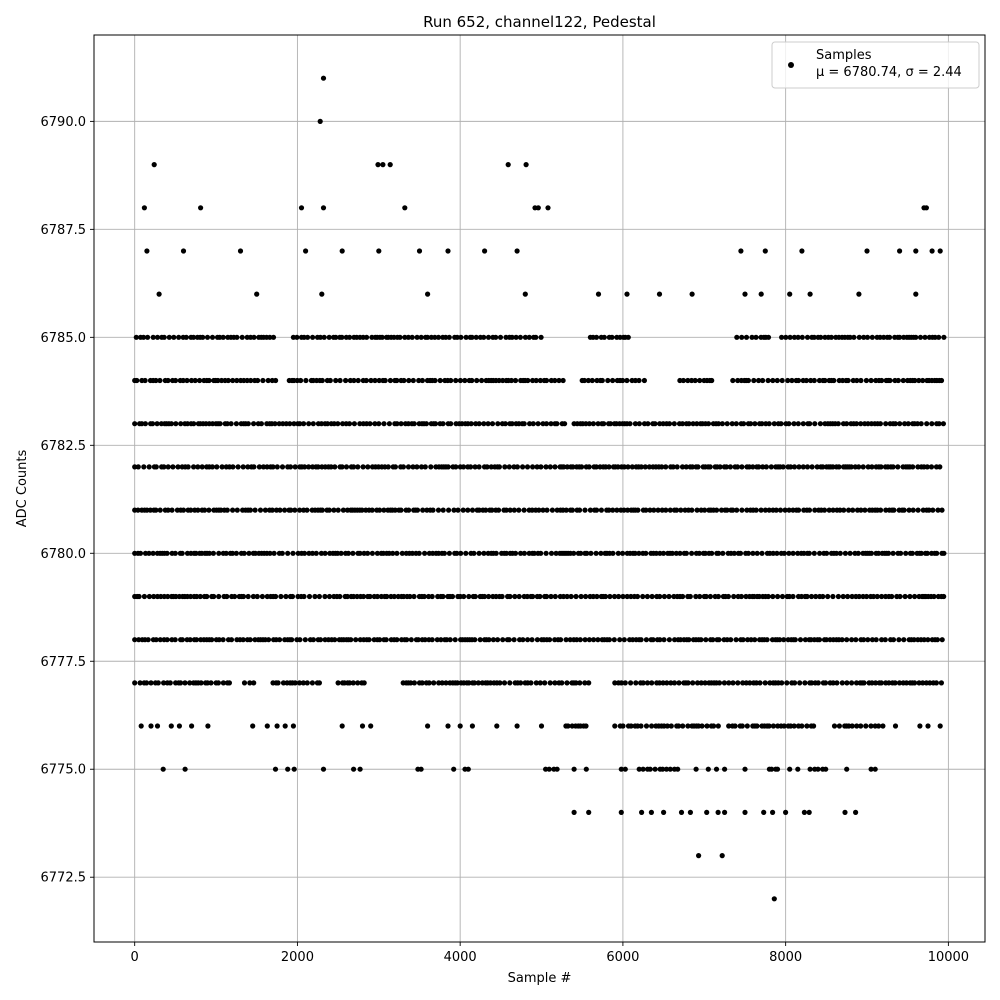 Image resolution: width=1000 pixels, height=1000 pixels. Describe the element at coordinates (889, 72) in the screenshot. I see `legend-stats-label: μ = 6780.74, σ = 2.44` at that location.